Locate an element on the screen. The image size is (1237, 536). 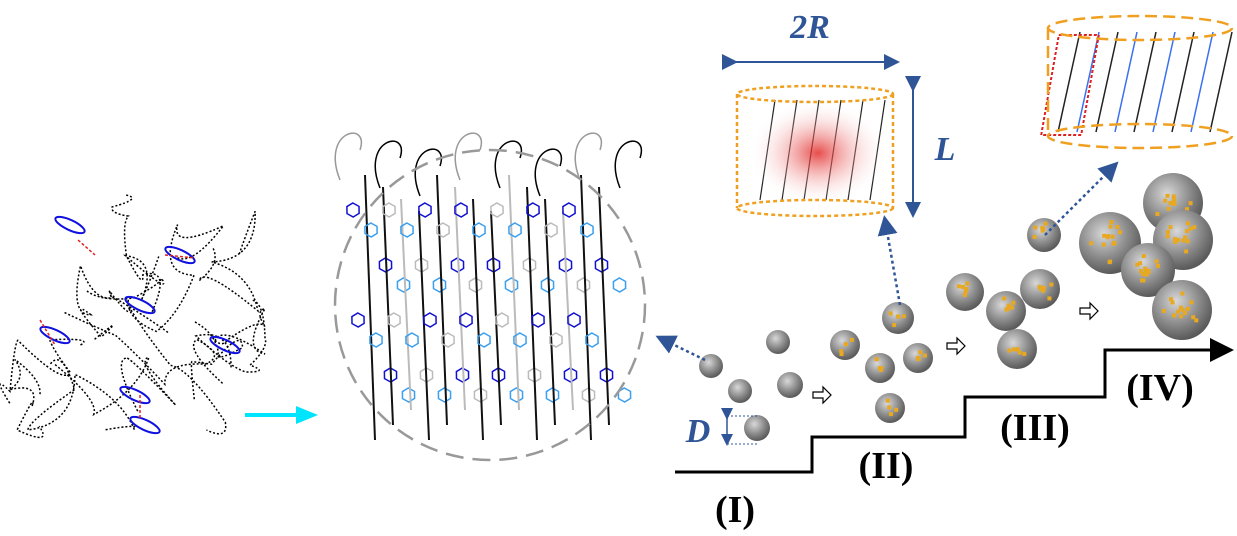
cylinder is located at coordinates (815, 151).